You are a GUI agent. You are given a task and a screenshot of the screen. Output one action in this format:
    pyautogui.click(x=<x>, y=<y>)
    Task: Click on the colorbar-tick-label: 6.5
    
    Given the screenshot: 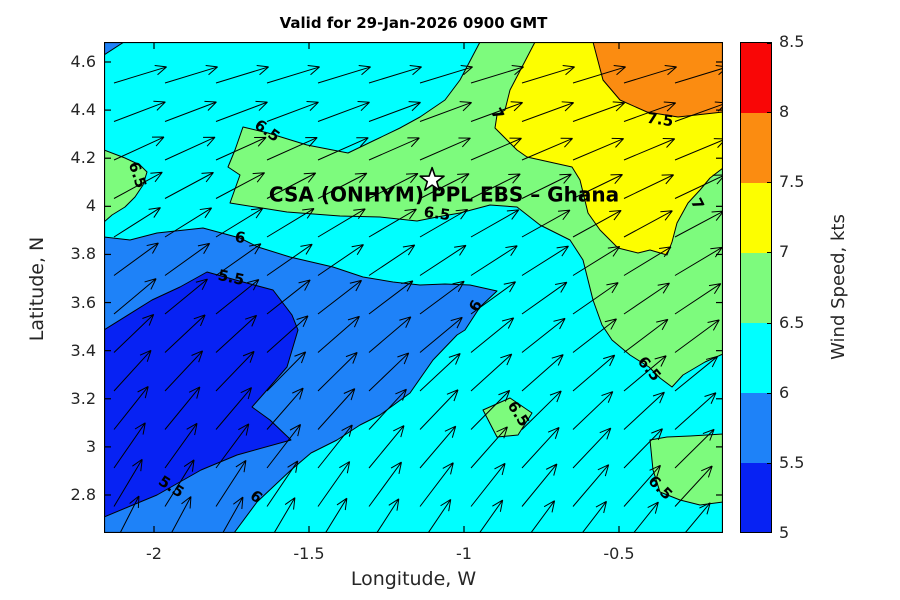 What is the action you would take?
    pyautogui.click(x=792, y=322)
    